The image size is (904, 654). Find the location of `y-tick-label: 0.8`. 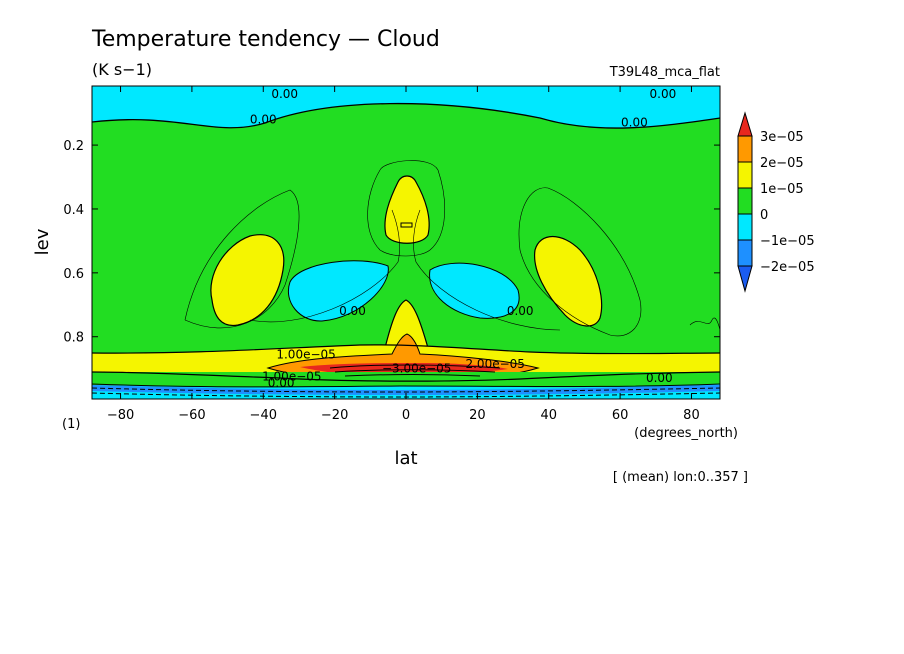

y-tick-label: 0.8 is located at coordinates (73, 338).